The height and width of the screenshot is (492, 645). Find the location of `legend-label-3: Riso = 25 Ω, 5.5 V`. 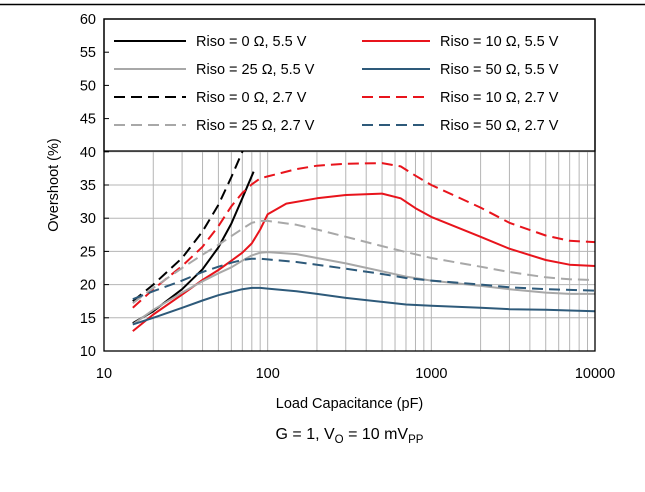

legend-label-3: Riso = 25 Ω, 5.5 V is located at coordinates (255, 70).